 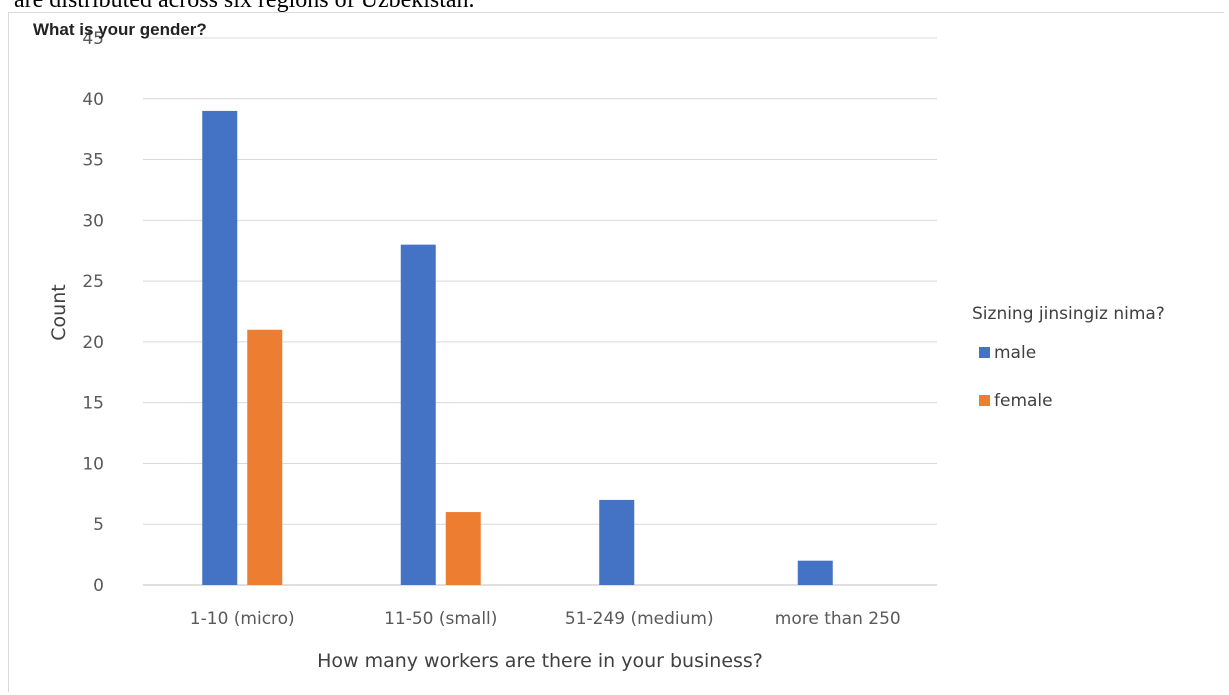 I want to click on y-tick-label-10: 10, so click(x=93, y=464).